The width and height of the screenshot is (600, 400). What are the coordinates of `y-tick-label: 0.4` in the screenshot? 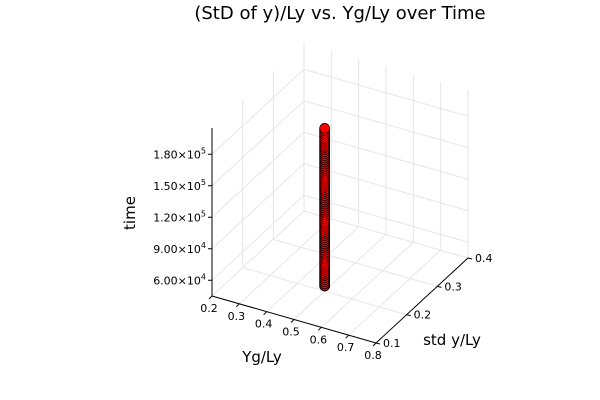 It's located at (484, 258).